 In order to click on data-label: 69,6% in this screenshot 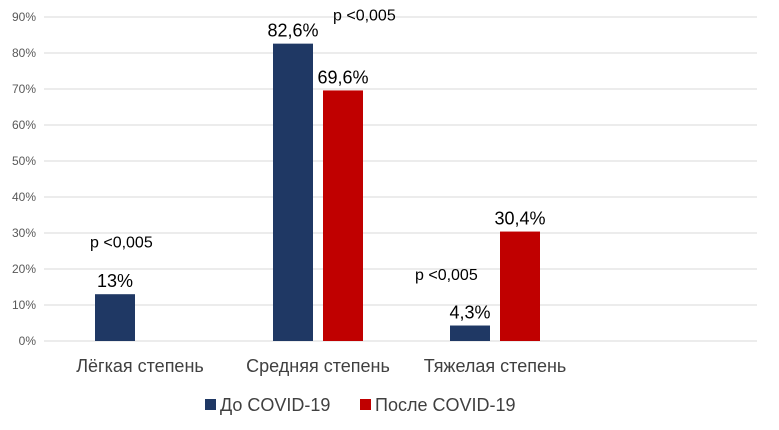, I will do `click(342, 77)`.